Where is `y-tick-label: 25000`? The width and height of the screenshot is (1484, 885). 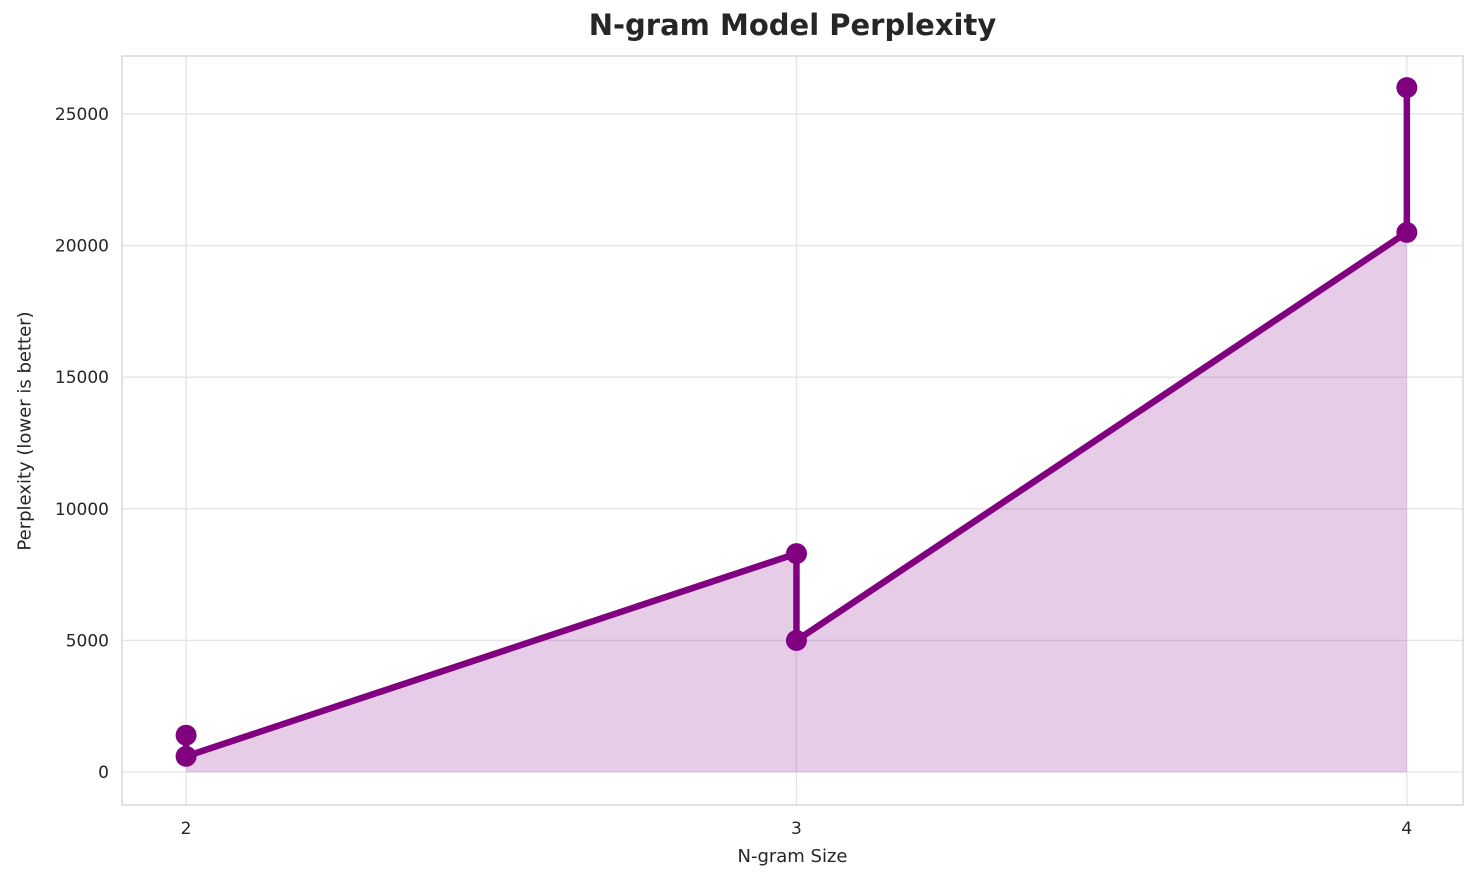
y-tick-label: 25000 is located at coordinates (82, 115).